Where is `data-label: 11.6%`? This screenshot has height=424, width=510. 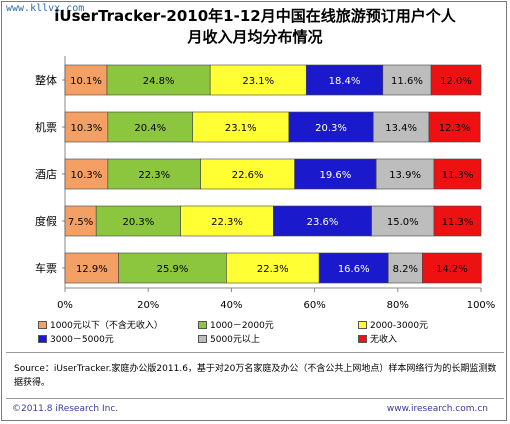
data-label: 11.6% is located at coordinates (407, 81).